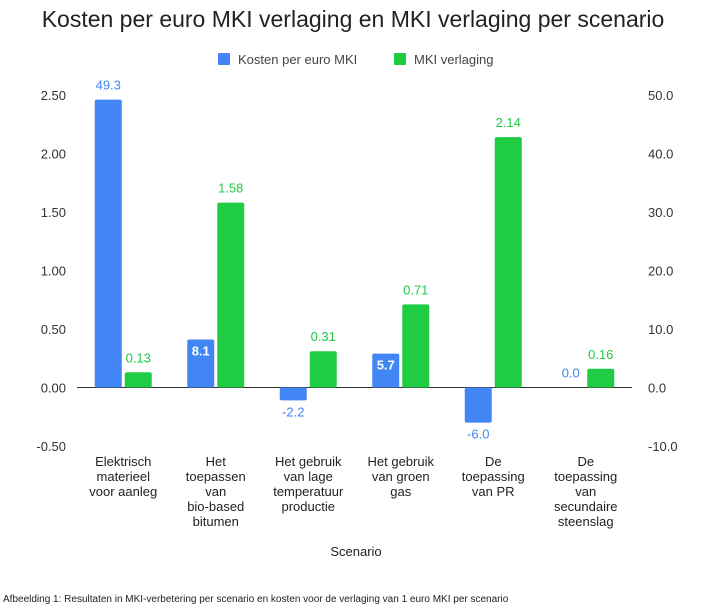 Image resolution: width=707 pixels, height=610 pixels. Describe the element at coordinates (663, 446) in the screenshot. I see `right-tick-label: -10.0` at that location.